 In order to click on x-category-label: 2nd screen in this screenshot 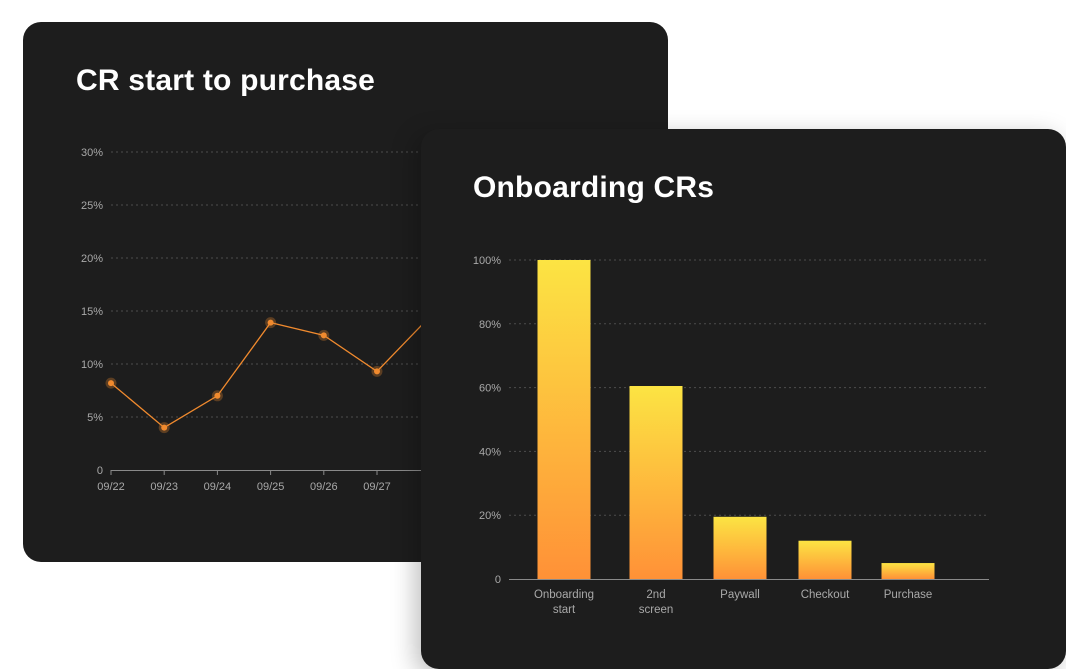, I will do `click(656, 602)`.